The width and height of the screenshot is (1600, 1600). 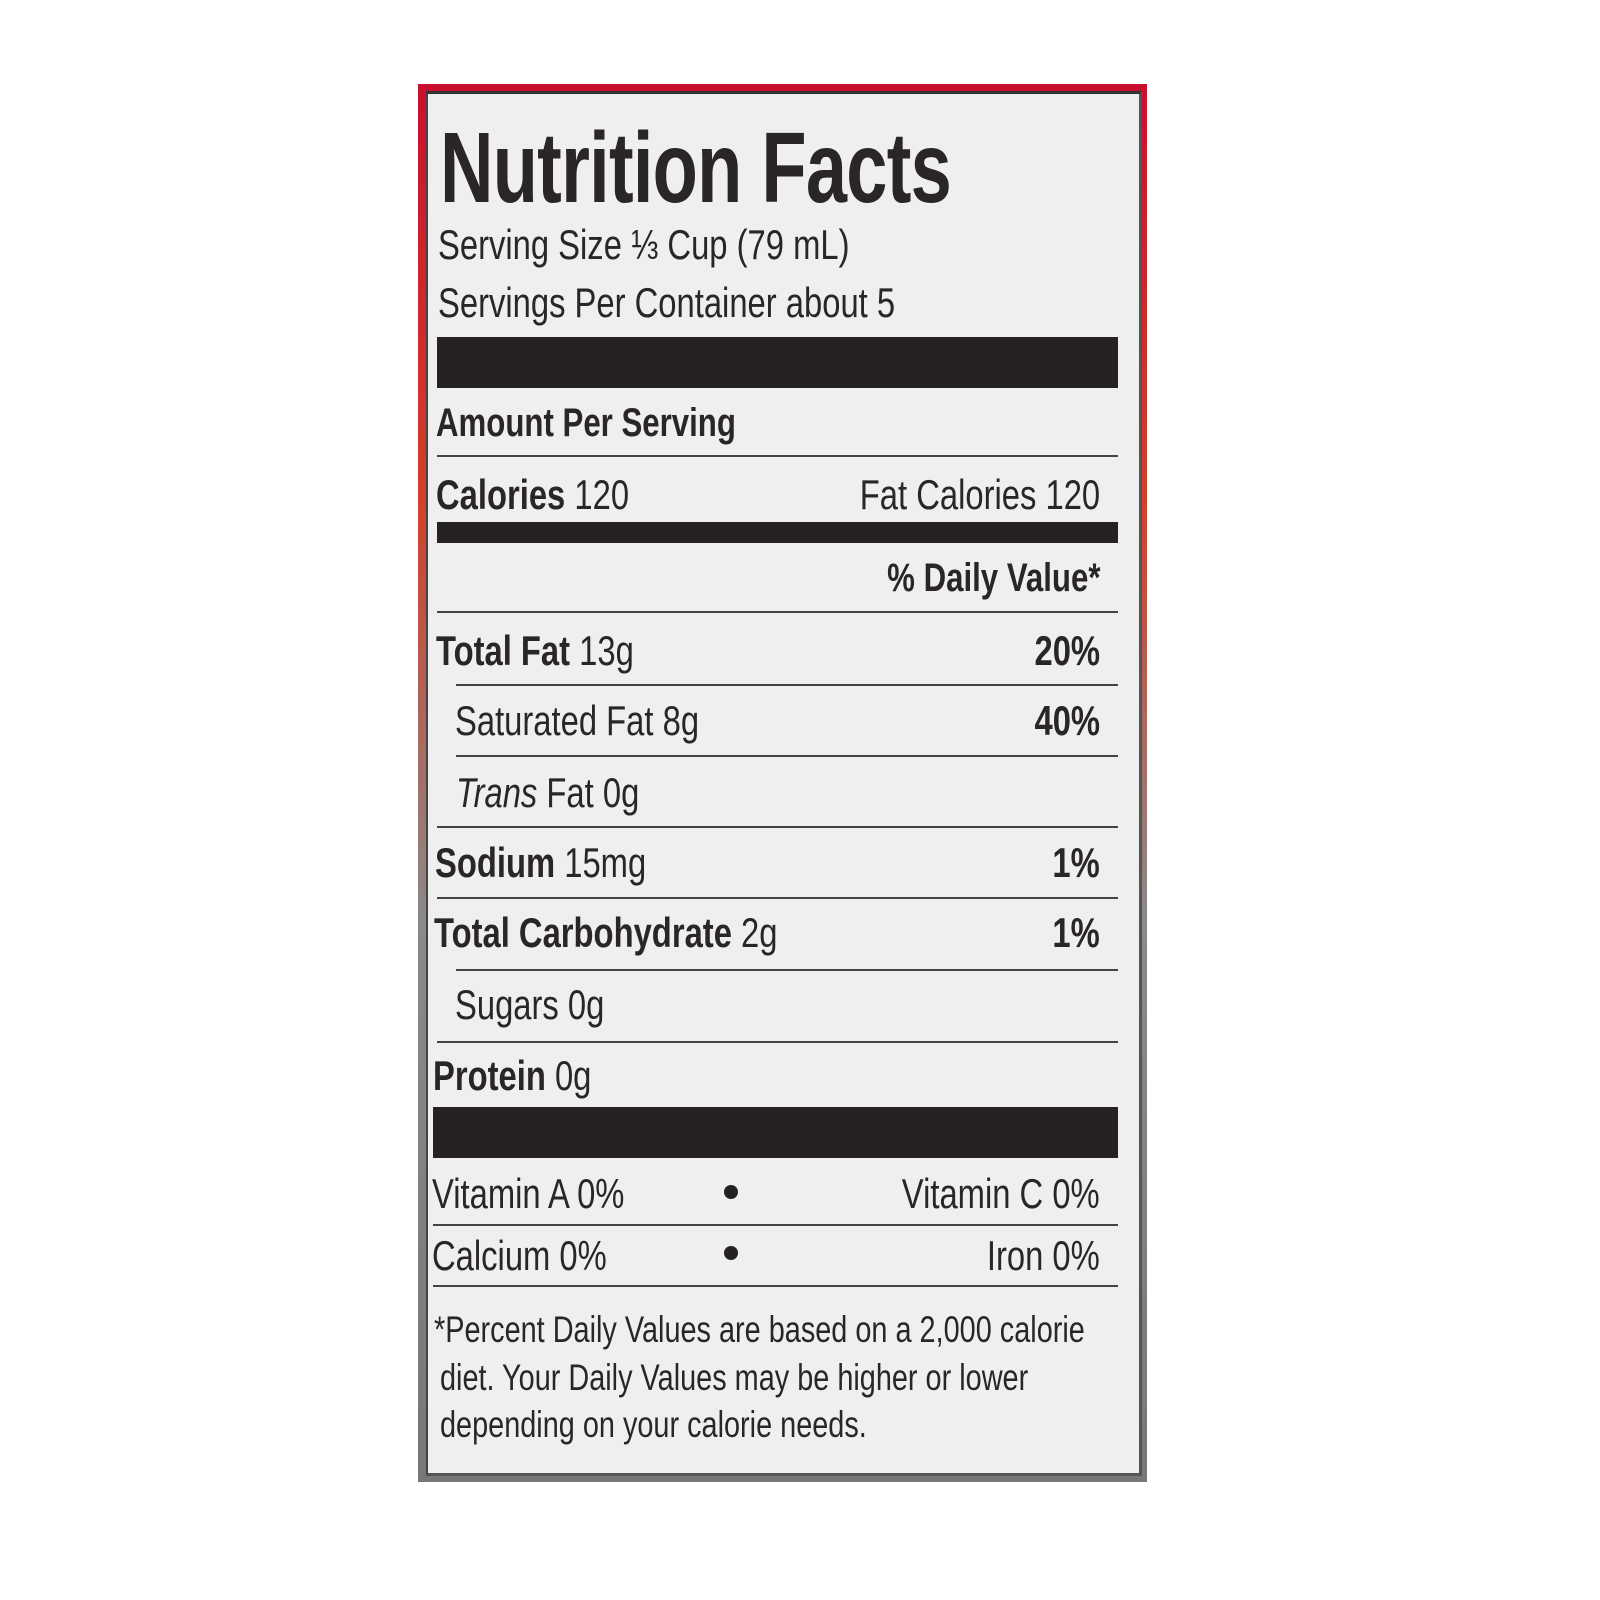 I want to click on nutrient-name: Saturated Fat, so click(x=554, y=720).